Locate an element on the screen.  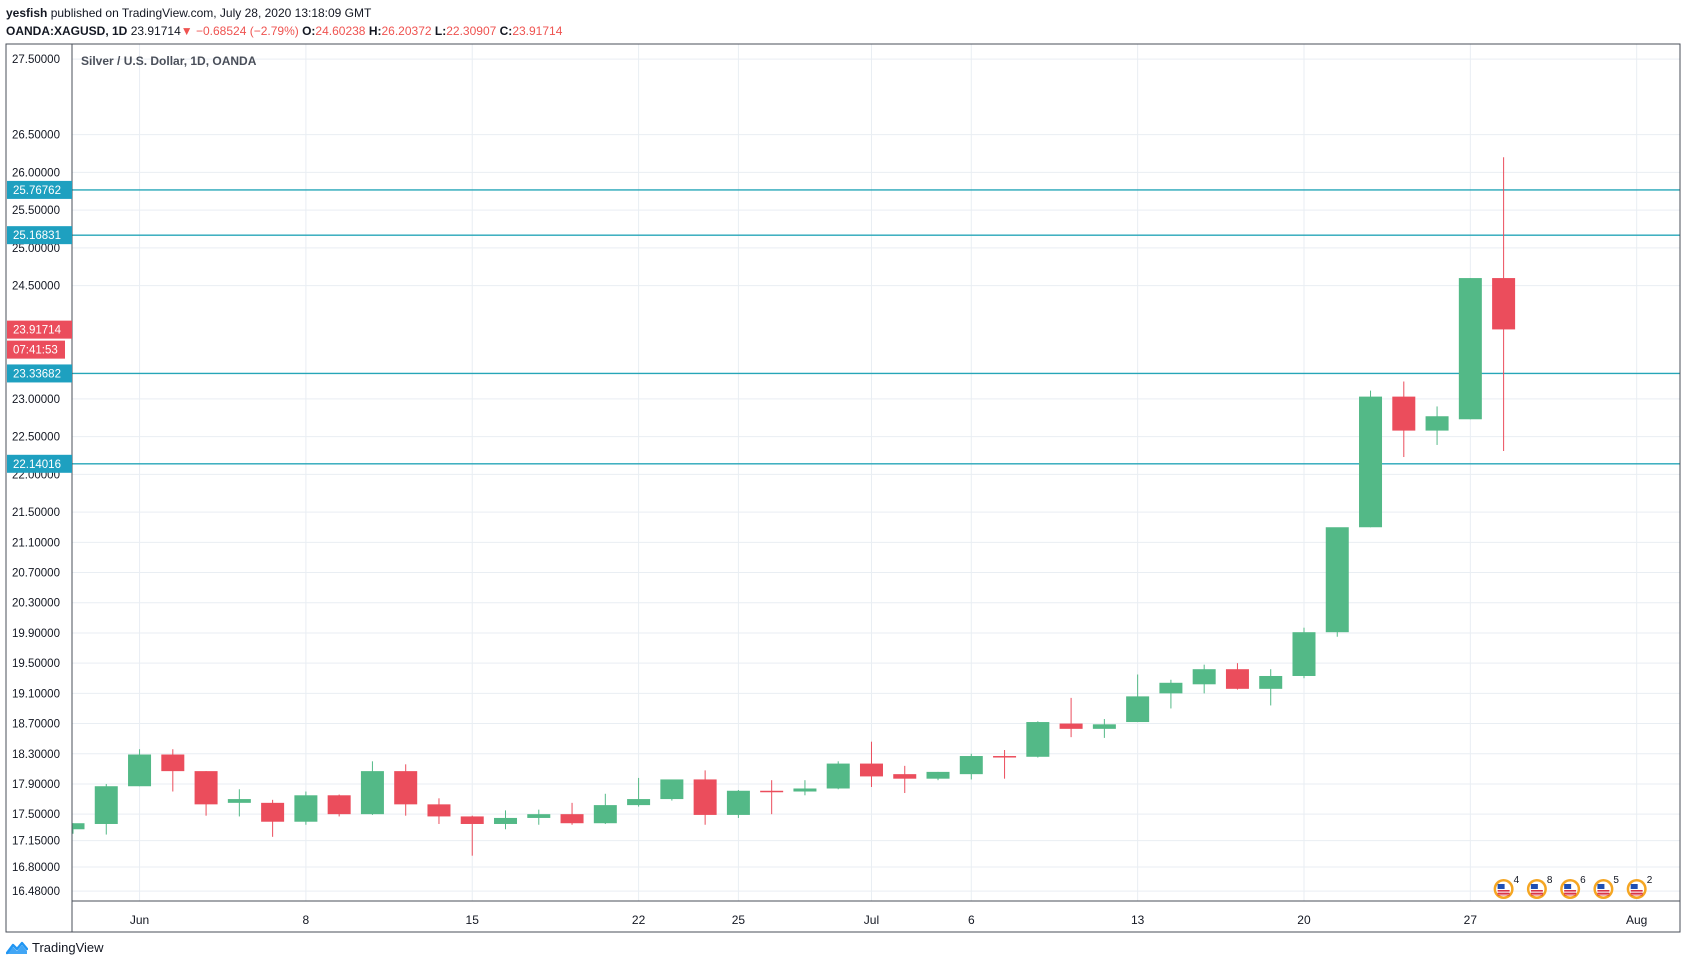
low-label: L: is located at coordinates (440, 31).